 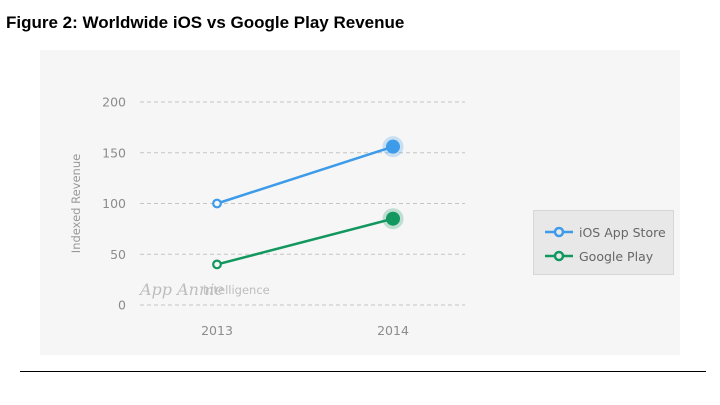 What do you see at coordinates (559, 232) in the screenshot?
I see `legend-swatch-ios-icon` at bounding box center [559, 232].